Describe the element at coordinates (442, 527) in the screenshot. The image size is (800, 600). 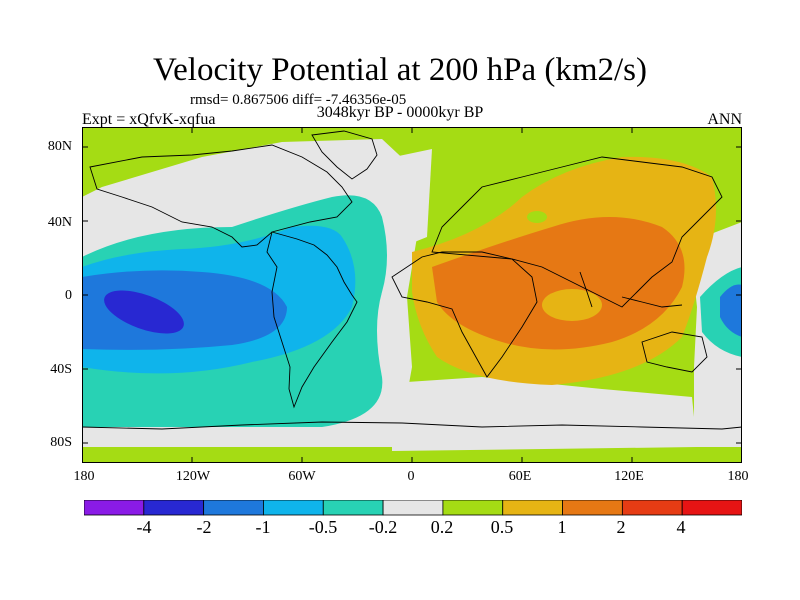
I see `colorbar-label: 0.2` at that location.